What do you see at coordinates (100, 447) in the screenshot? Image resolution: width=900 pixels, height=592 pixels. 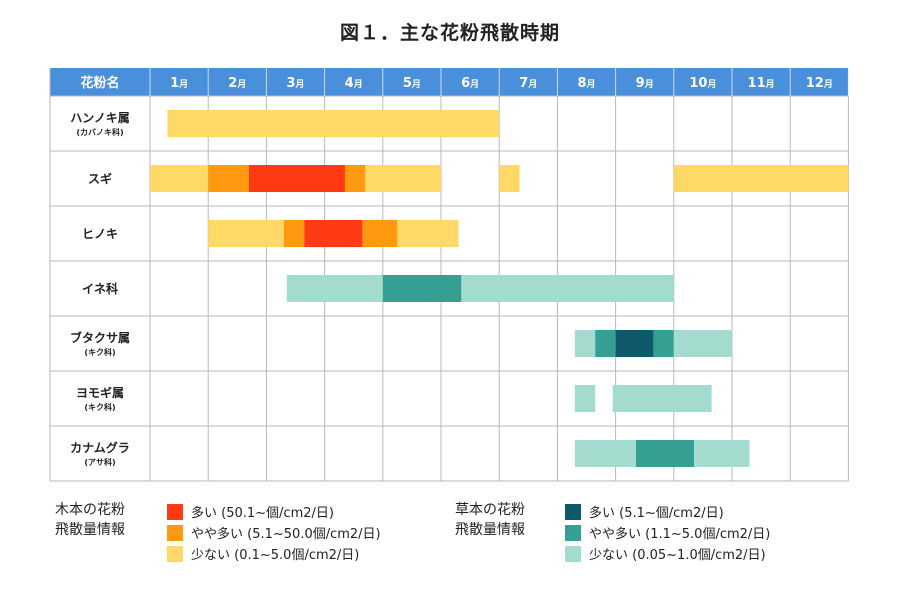 I see `row-label: カナムグラ` at bounding box center [100, 447].